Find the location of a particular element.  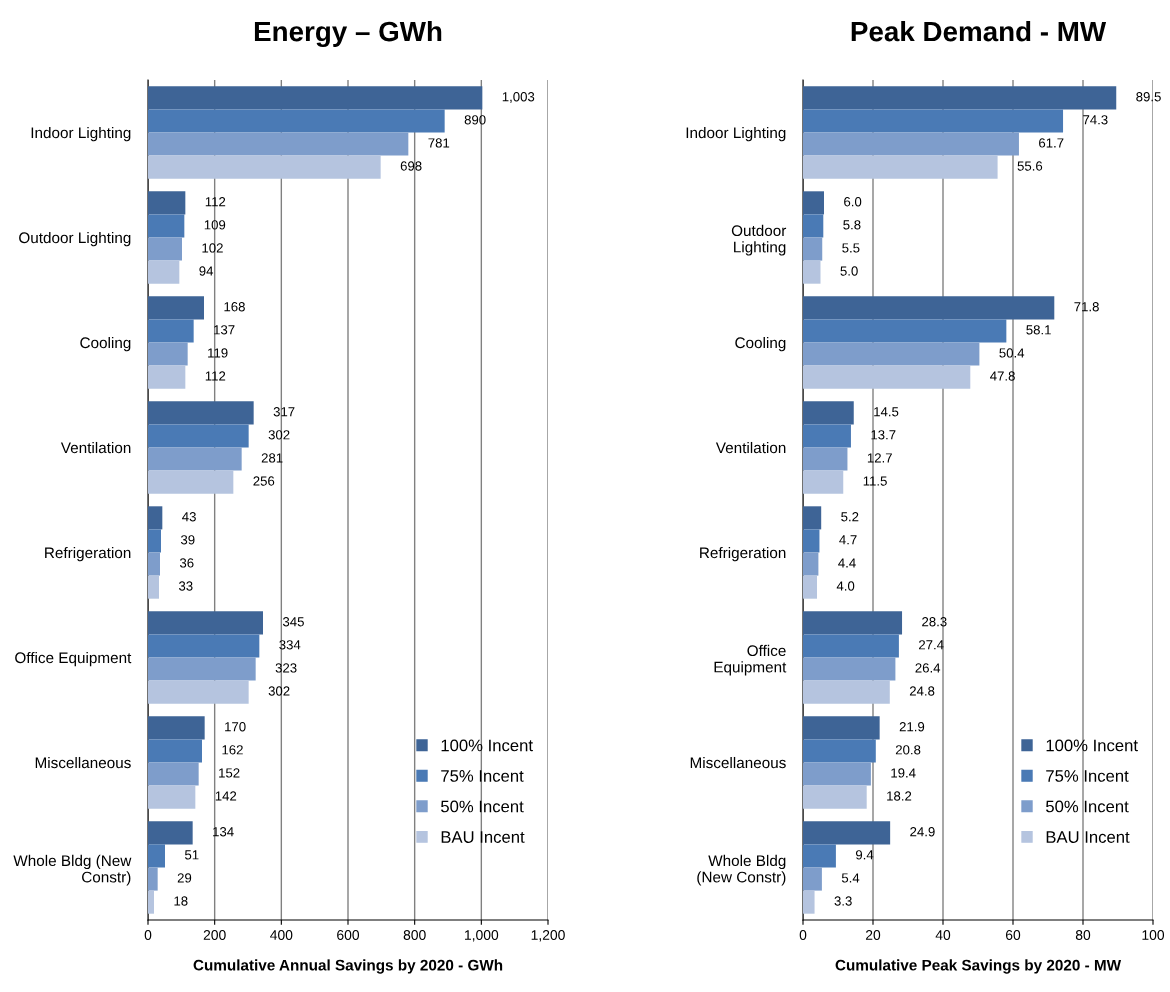

legend-label: 50% Incent is located at coordinates (482, 806).